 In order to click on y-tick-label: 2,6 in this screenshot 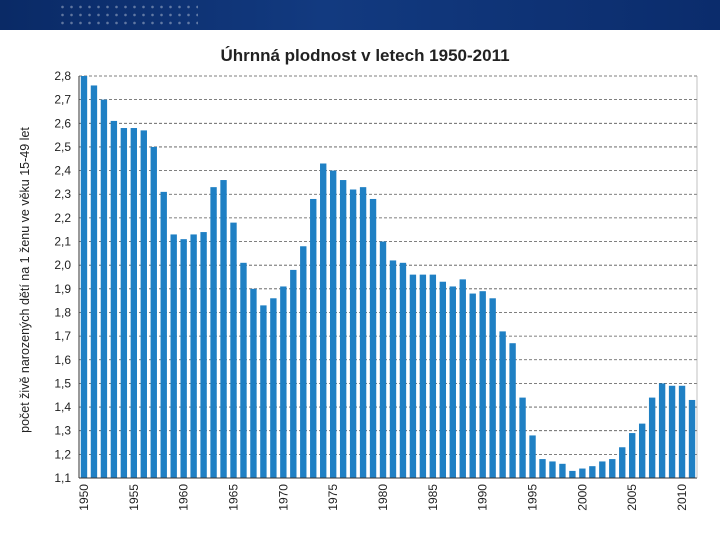, I will do `click(62, 123)`.